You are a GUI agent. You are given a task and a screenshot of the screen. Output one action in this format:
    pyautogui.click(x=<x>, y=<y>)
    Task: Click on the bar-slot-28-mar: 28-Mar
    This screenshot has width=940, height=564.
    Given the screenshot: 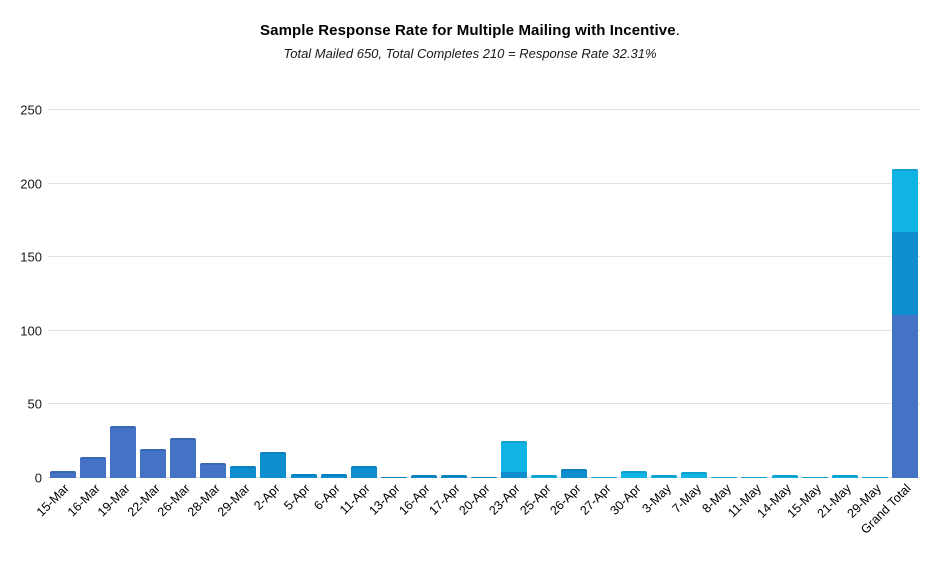 What is the action you would take?
    pyautogui.click(x=206, y=314)
    